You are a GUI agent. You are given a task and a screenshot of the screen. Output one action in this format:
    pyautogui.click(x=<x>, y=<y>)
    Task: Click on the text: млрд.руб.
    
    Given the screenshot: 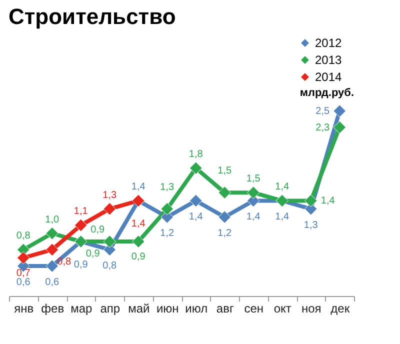 What is the action you would take?
    pyautogui.click(x=327, y=93)
    